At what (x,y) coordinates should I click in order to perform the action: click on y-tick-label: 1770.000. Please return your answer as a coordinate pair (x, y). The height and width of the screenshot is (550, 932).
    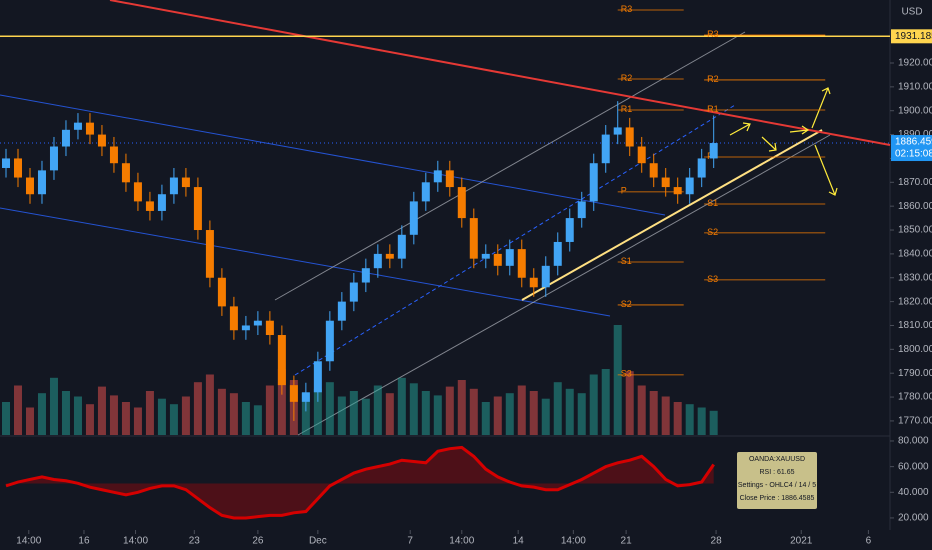
    Looking at the image, I should click on (915, 421).